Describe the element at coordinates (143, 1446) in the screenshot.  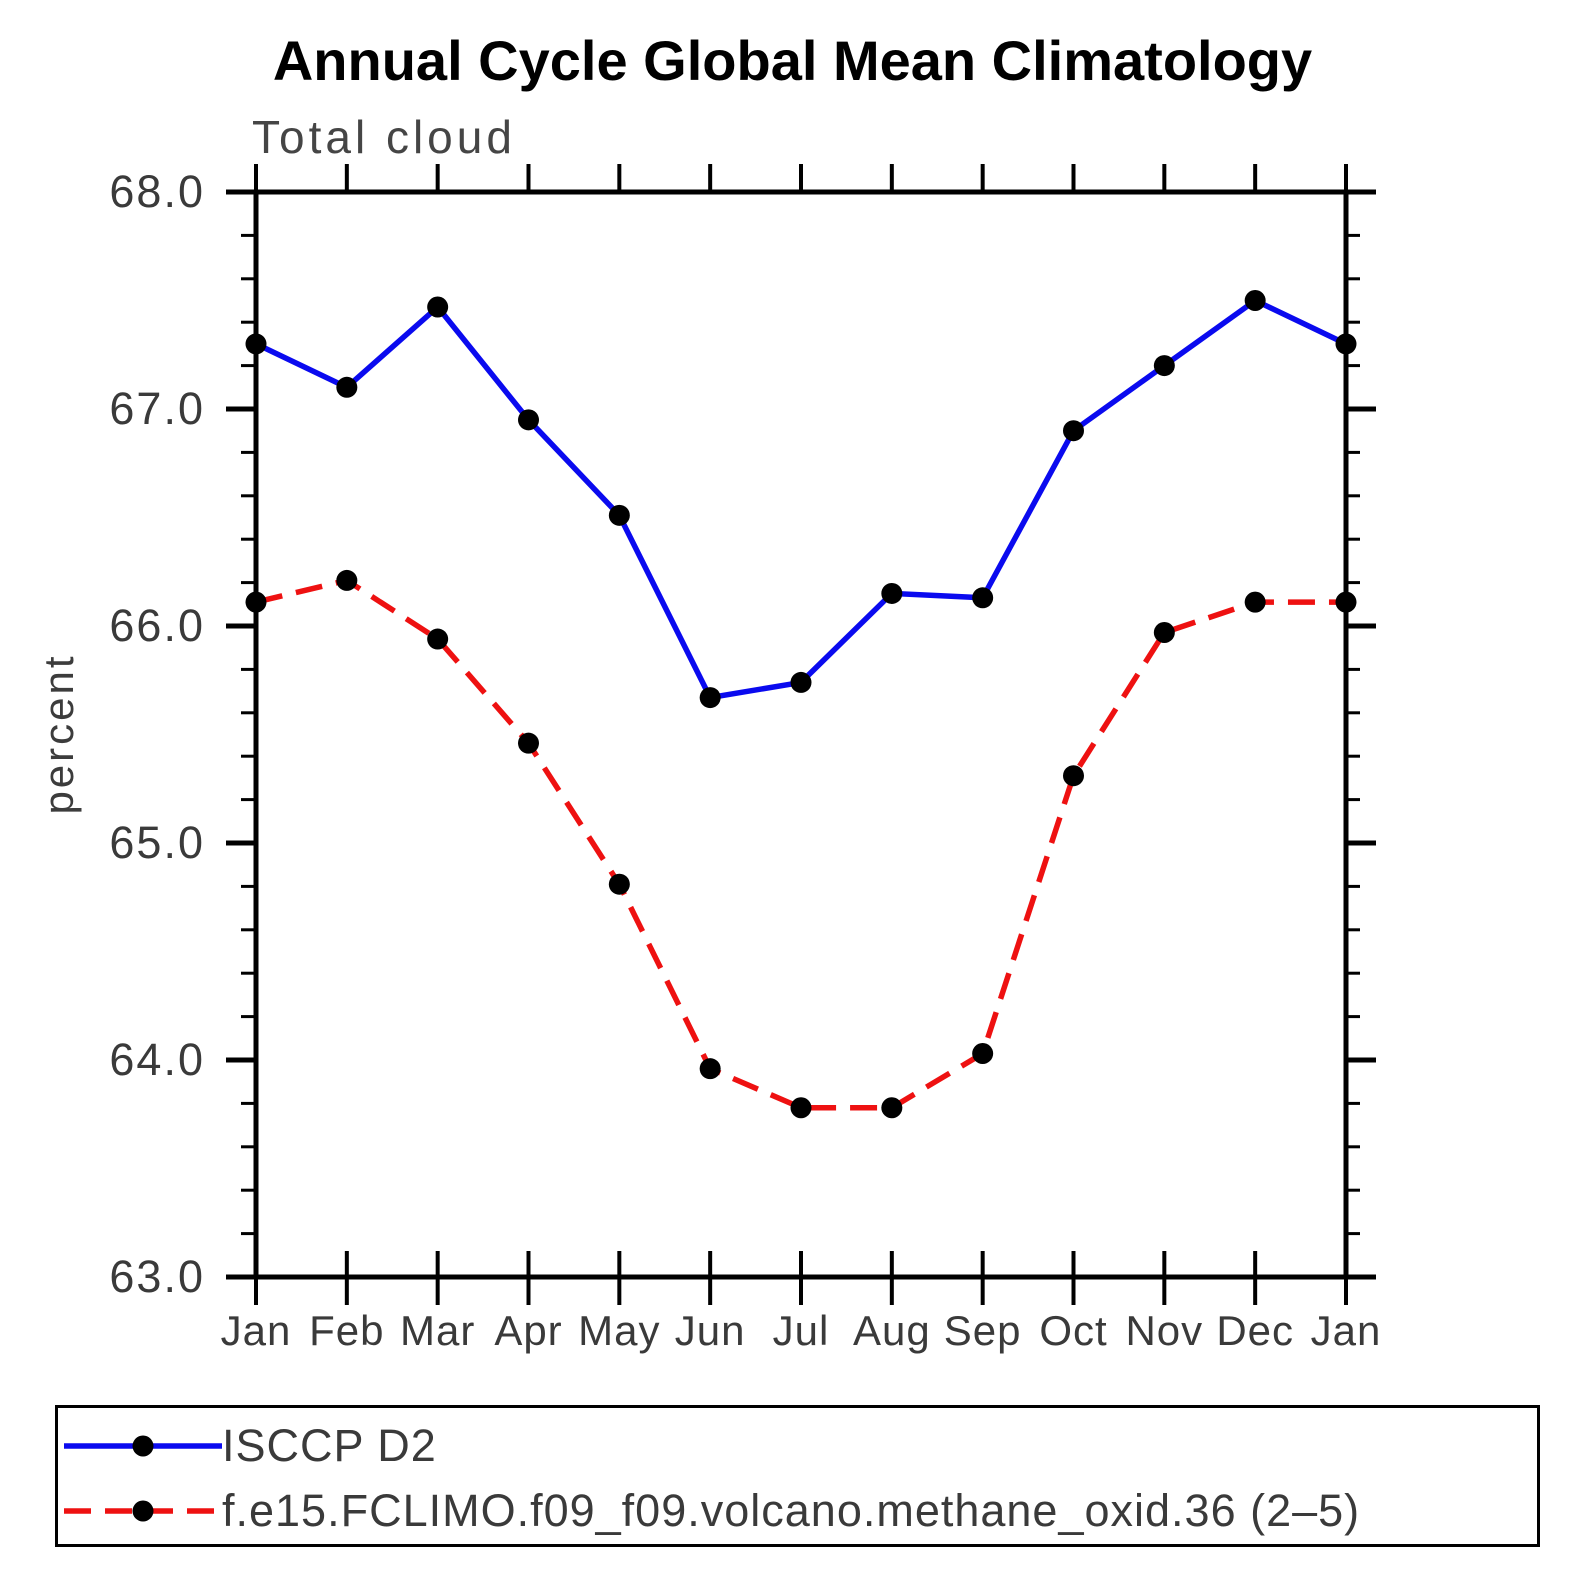
I see `legend-solid-line-marker-sample` at that location.